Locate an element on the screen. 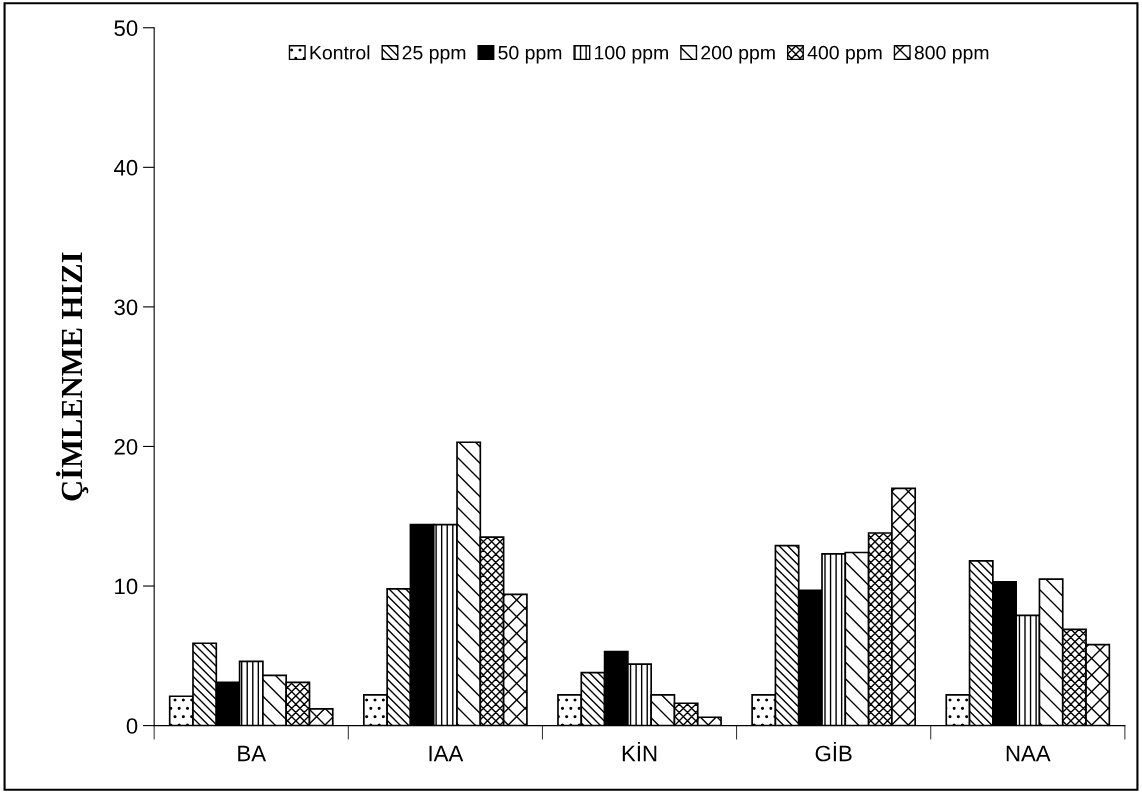 This screenshot has height=793, width=1142. legend-label: 100 ppm is located at coordinates (631, 54).